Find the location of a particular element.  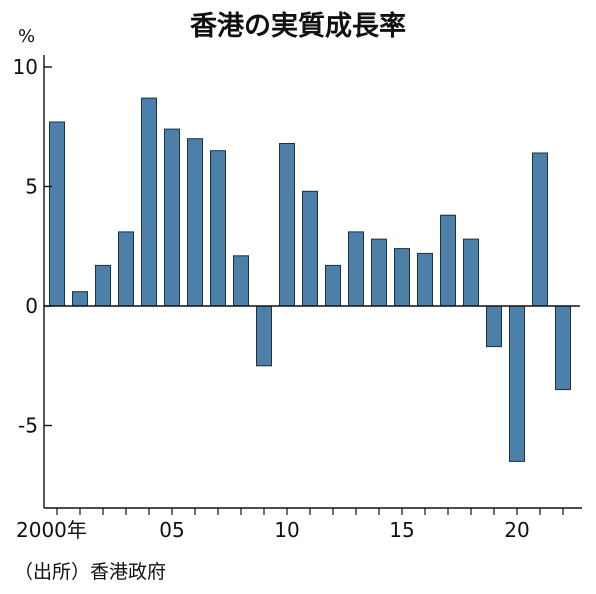

bar-2022 is located at coordinates (563, 348).